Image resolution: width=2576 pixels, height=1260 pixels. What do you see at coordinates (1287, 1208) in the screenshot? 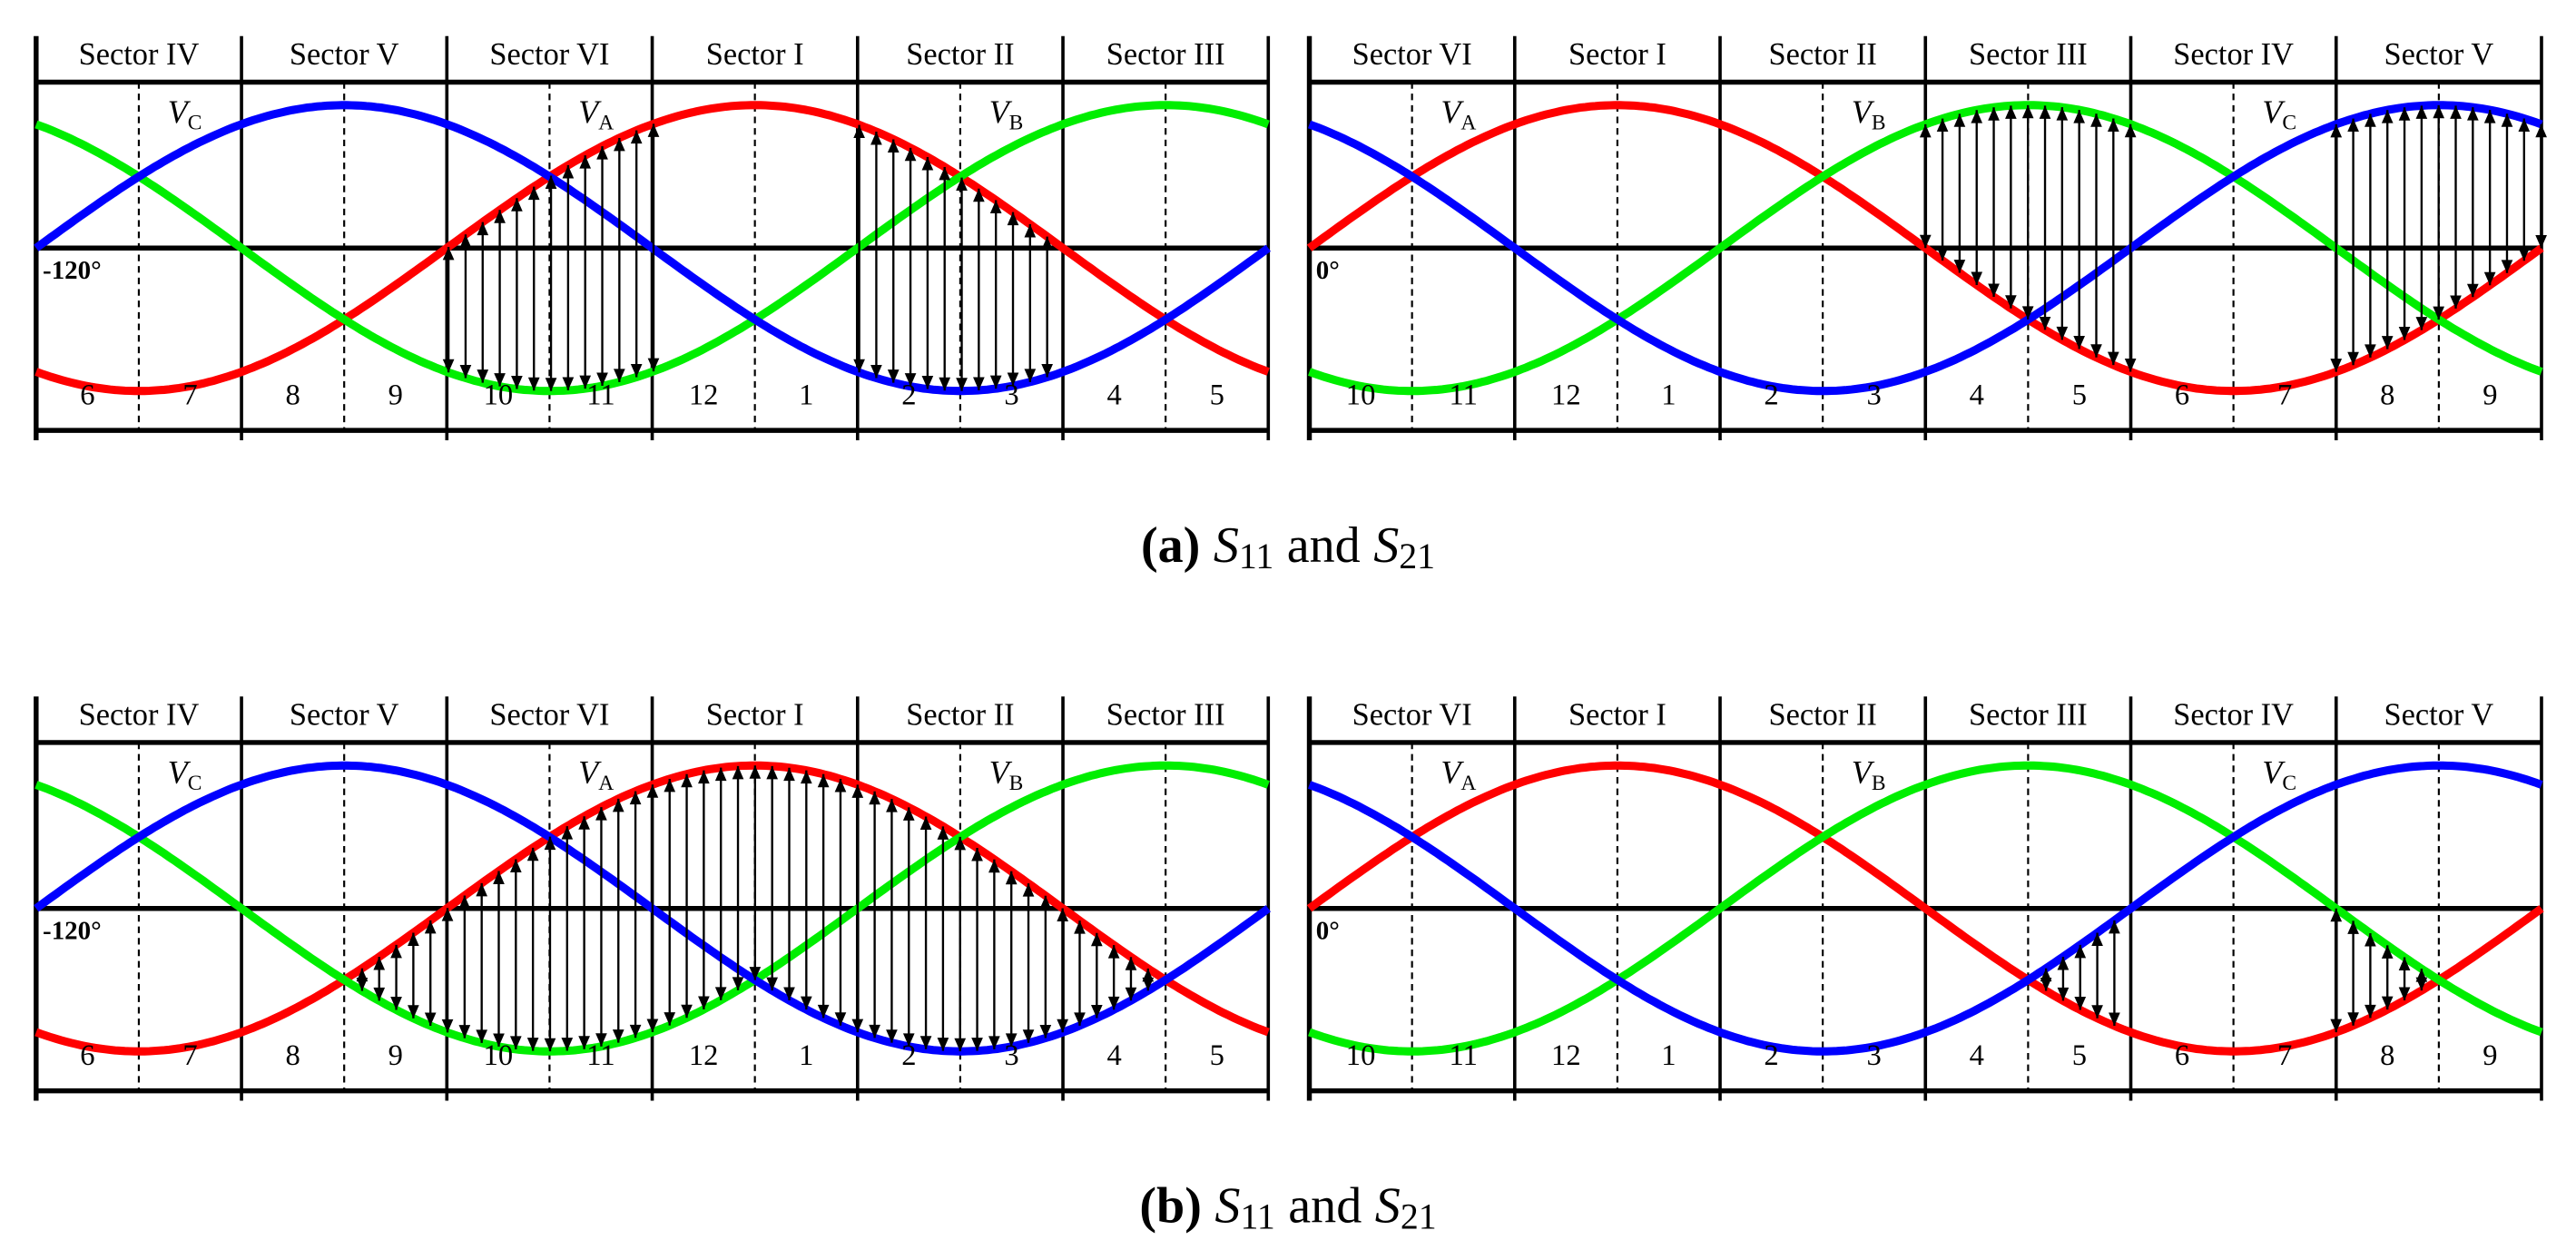
I see `caption: (b) S11 and S21` at bounding box center [1287, 1208].